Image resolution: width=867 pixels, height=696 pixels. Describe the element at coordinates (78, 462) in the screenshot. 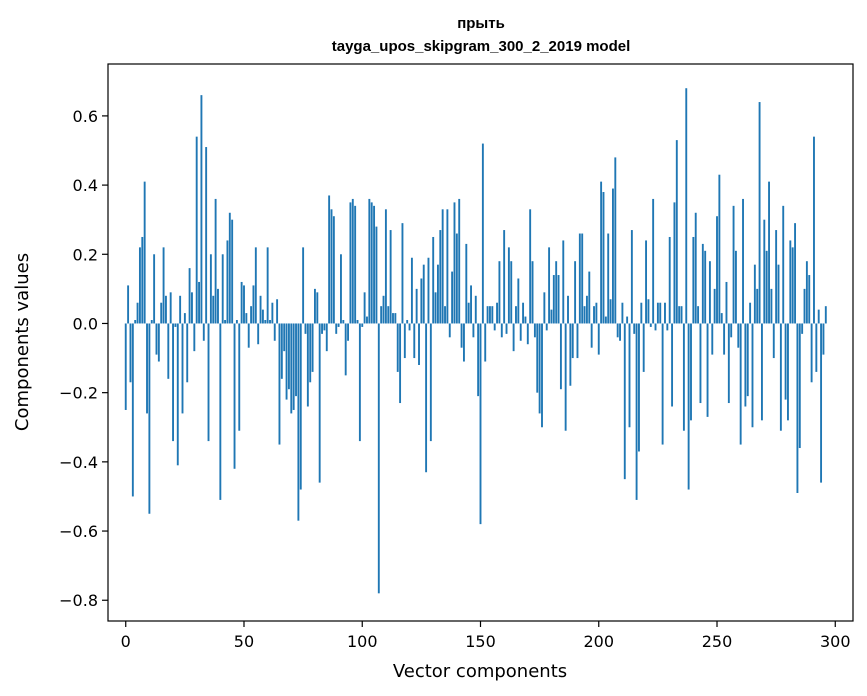

I see `y-tick-label: −0.4` at that location.